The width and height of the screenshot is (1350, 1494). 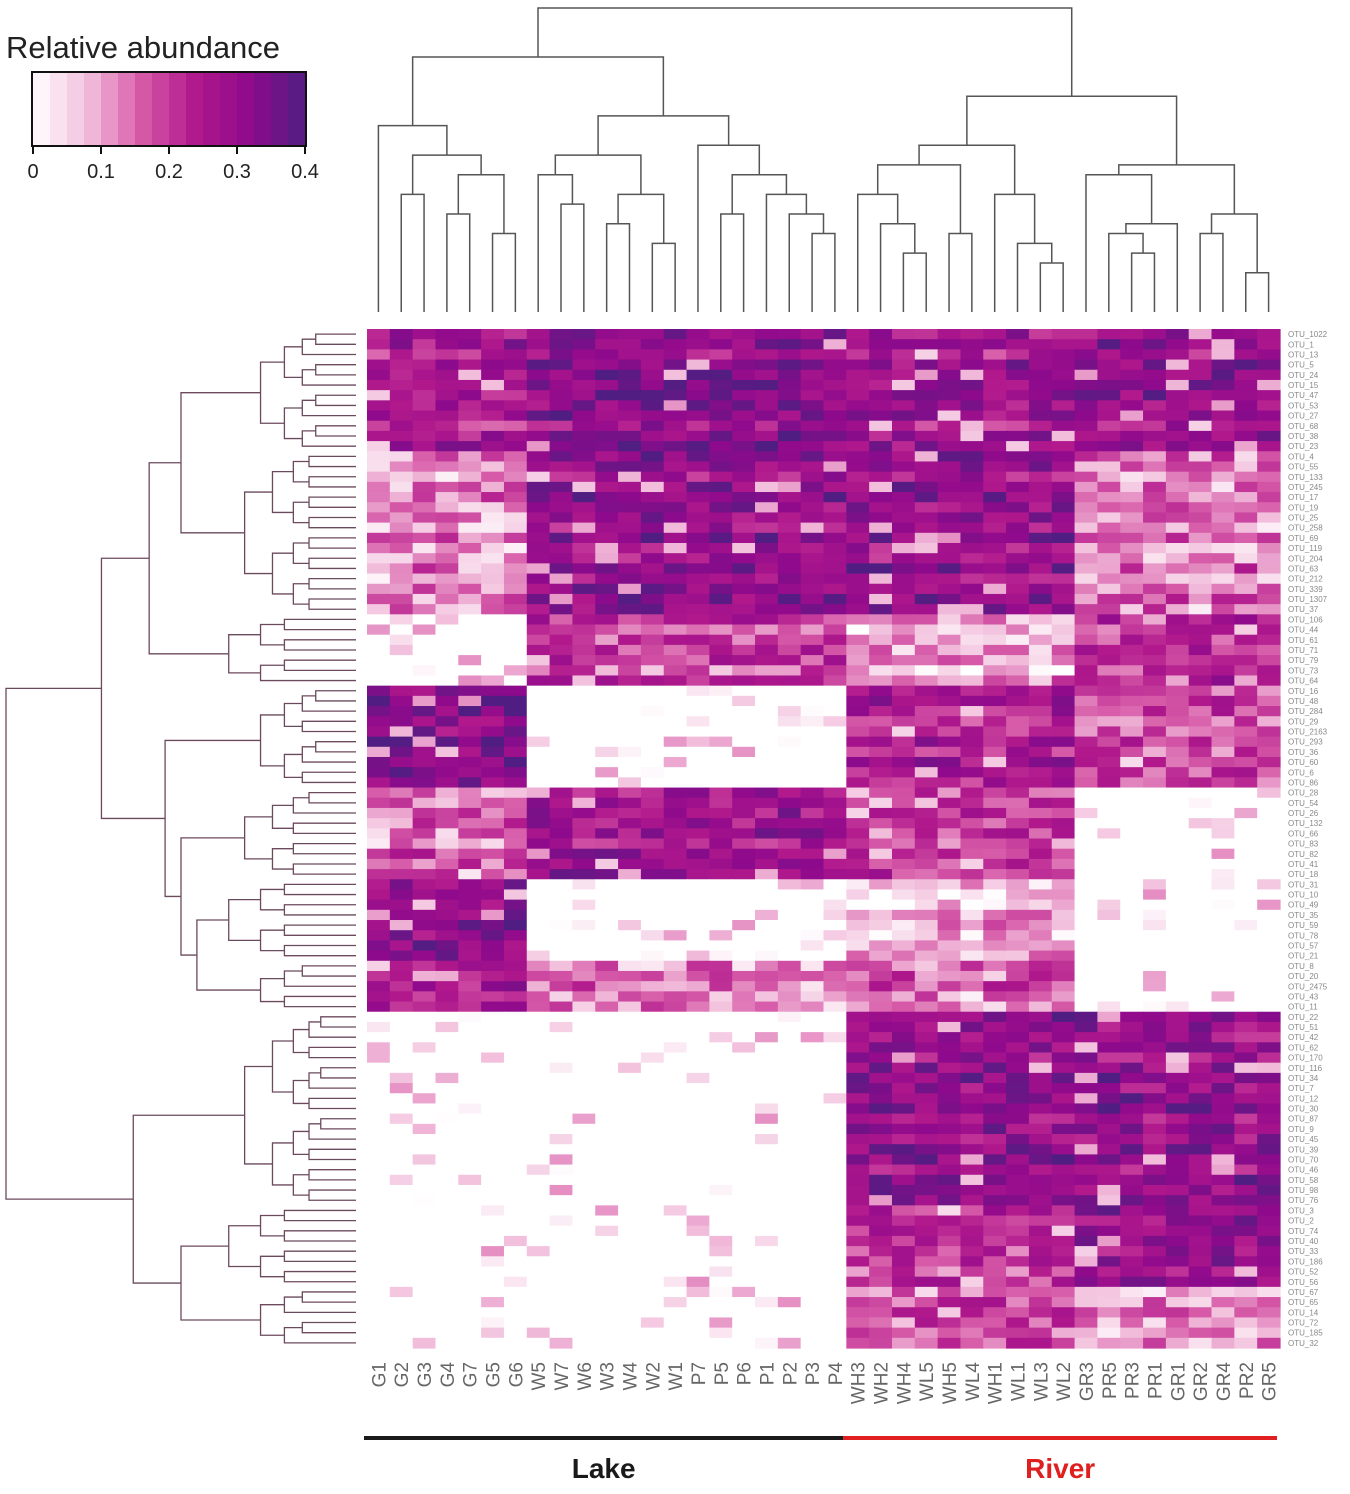 What do you see at coordinates (1303, 976) in the screenshot?
I see `row-label: OTU_20` at bounding box center [1303, 976].